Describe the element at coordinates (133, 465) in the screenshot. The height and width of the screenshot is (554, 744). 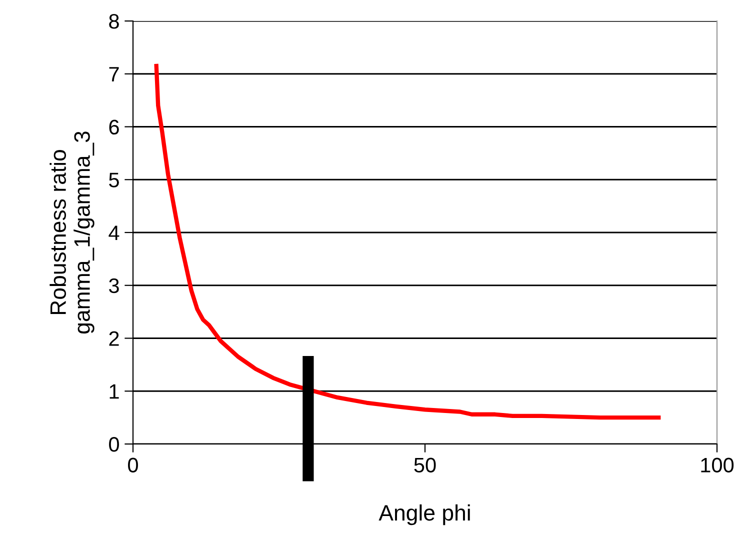
I see `x-tick-label: 0` at that location.